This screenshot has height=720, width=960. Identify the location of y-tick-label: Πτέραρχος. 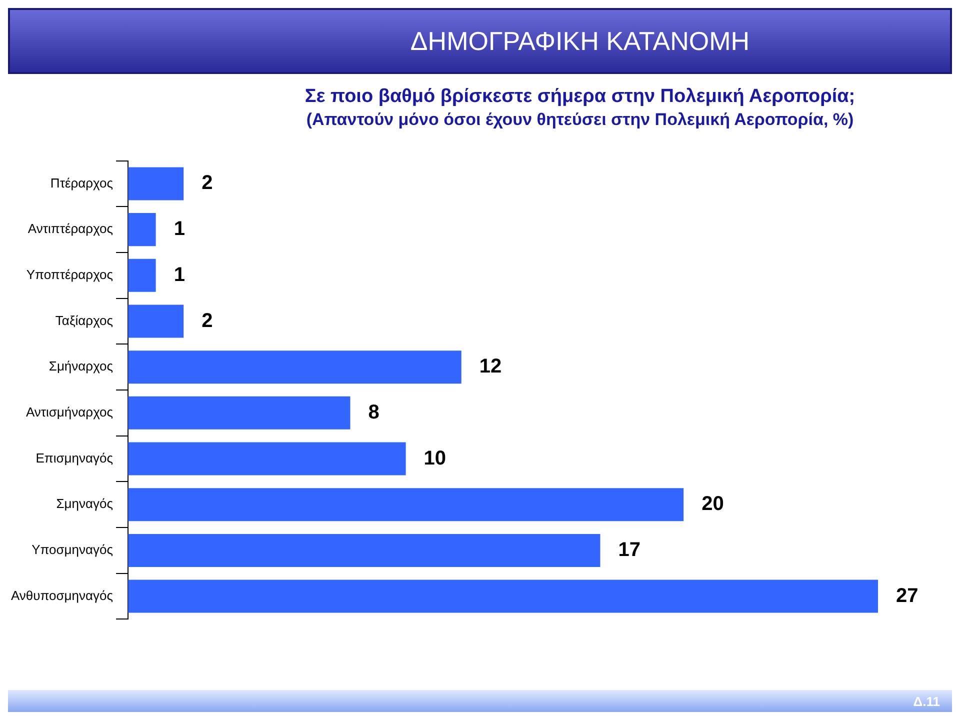
(82, 182).